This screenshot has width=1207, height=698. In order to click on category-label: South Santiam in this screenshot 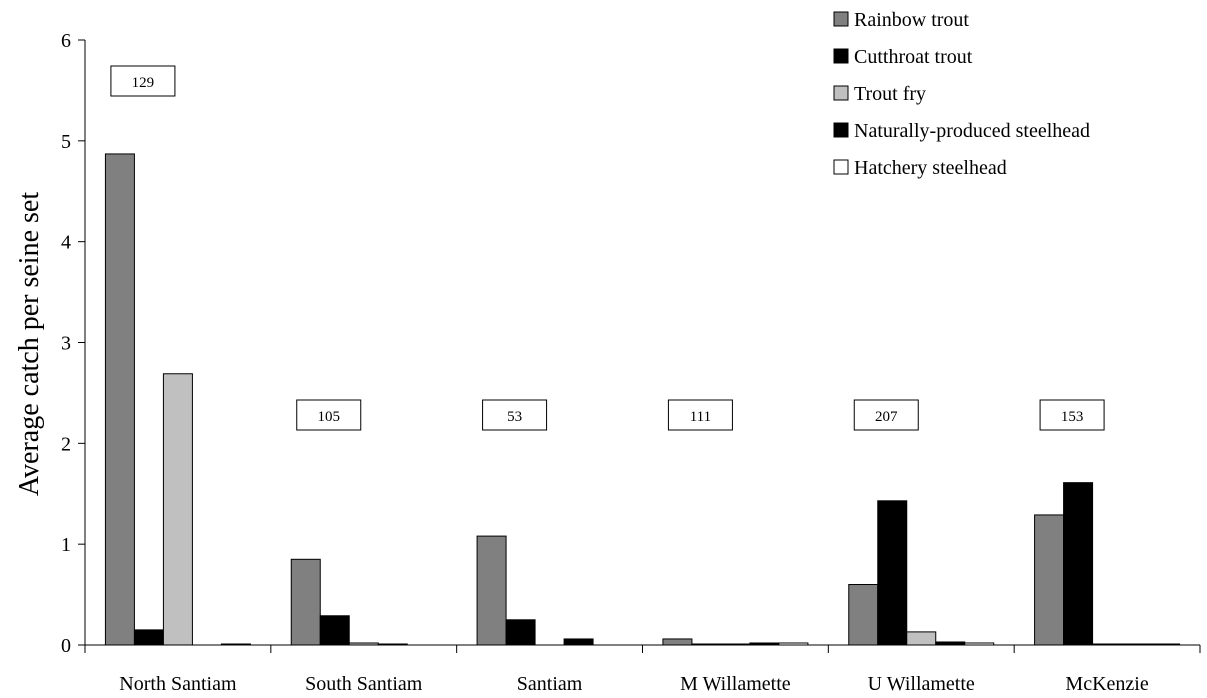, I will do `click(364, 684)`.